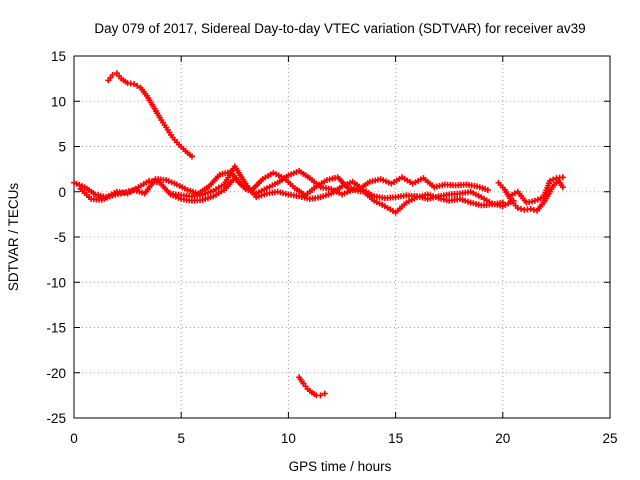 The height and width of the screenshot is (480, 640). Describe the element at coordinates (74, 438) in the screenshot. I see `x-tick-label: 0` at that location.